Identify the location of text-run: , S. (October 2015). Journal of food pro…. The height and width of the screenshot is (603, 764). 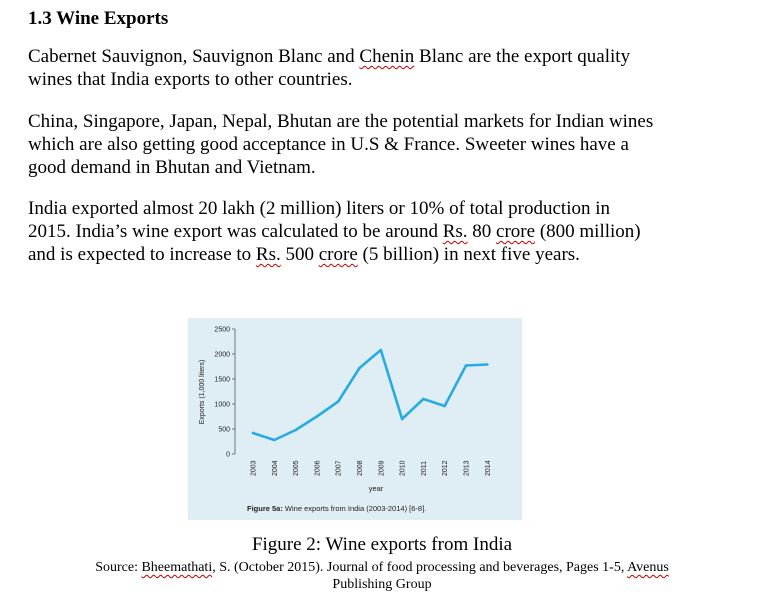
(420, 567).